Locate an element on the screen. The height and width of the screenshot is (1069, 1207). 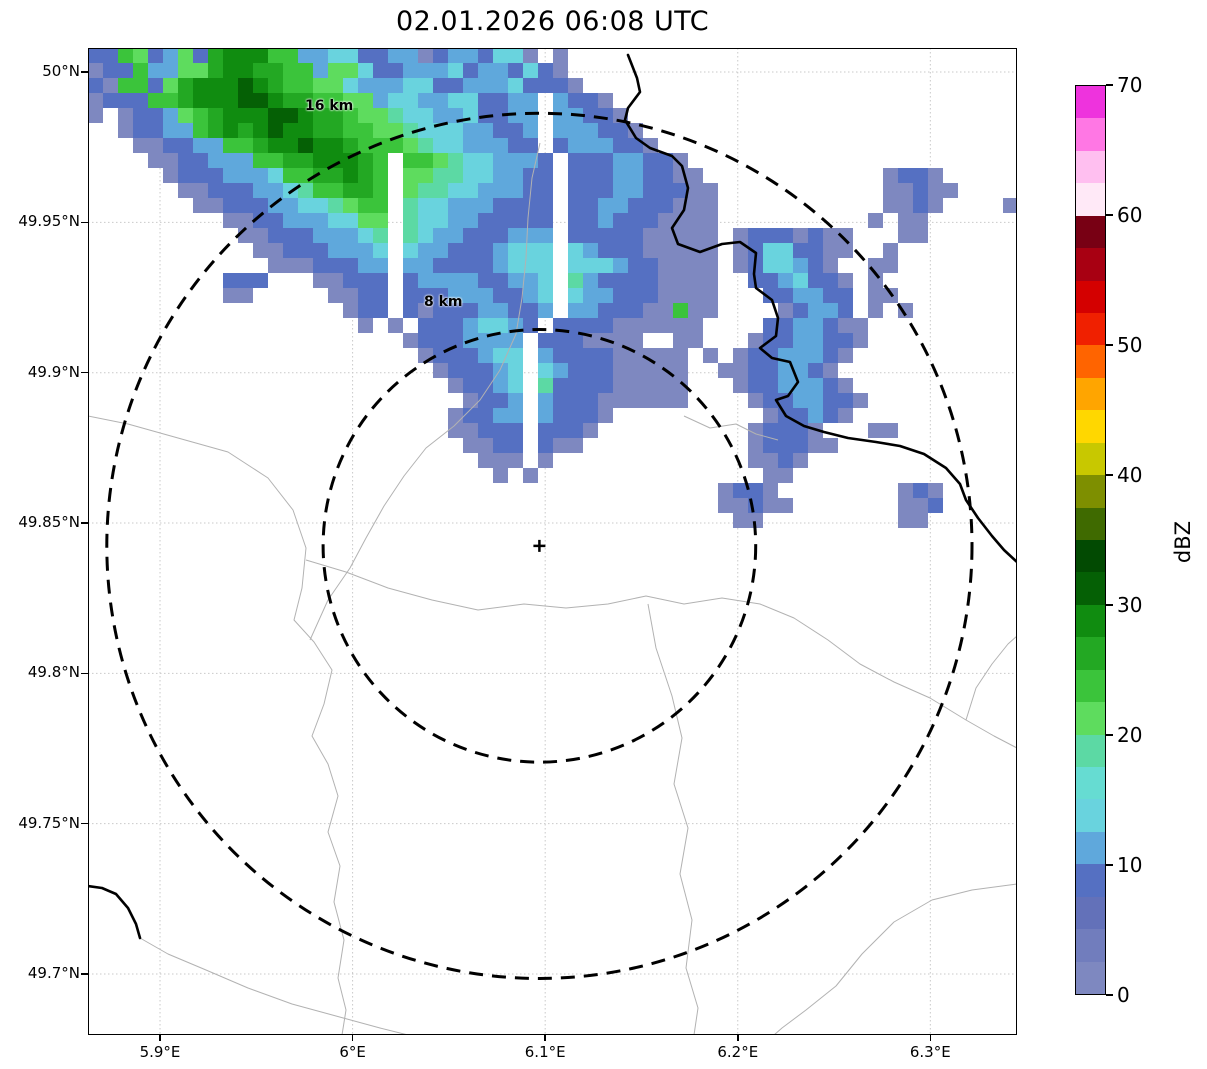
y-axis-tick-label: 49.75°N is located at coordinates (49, 822).